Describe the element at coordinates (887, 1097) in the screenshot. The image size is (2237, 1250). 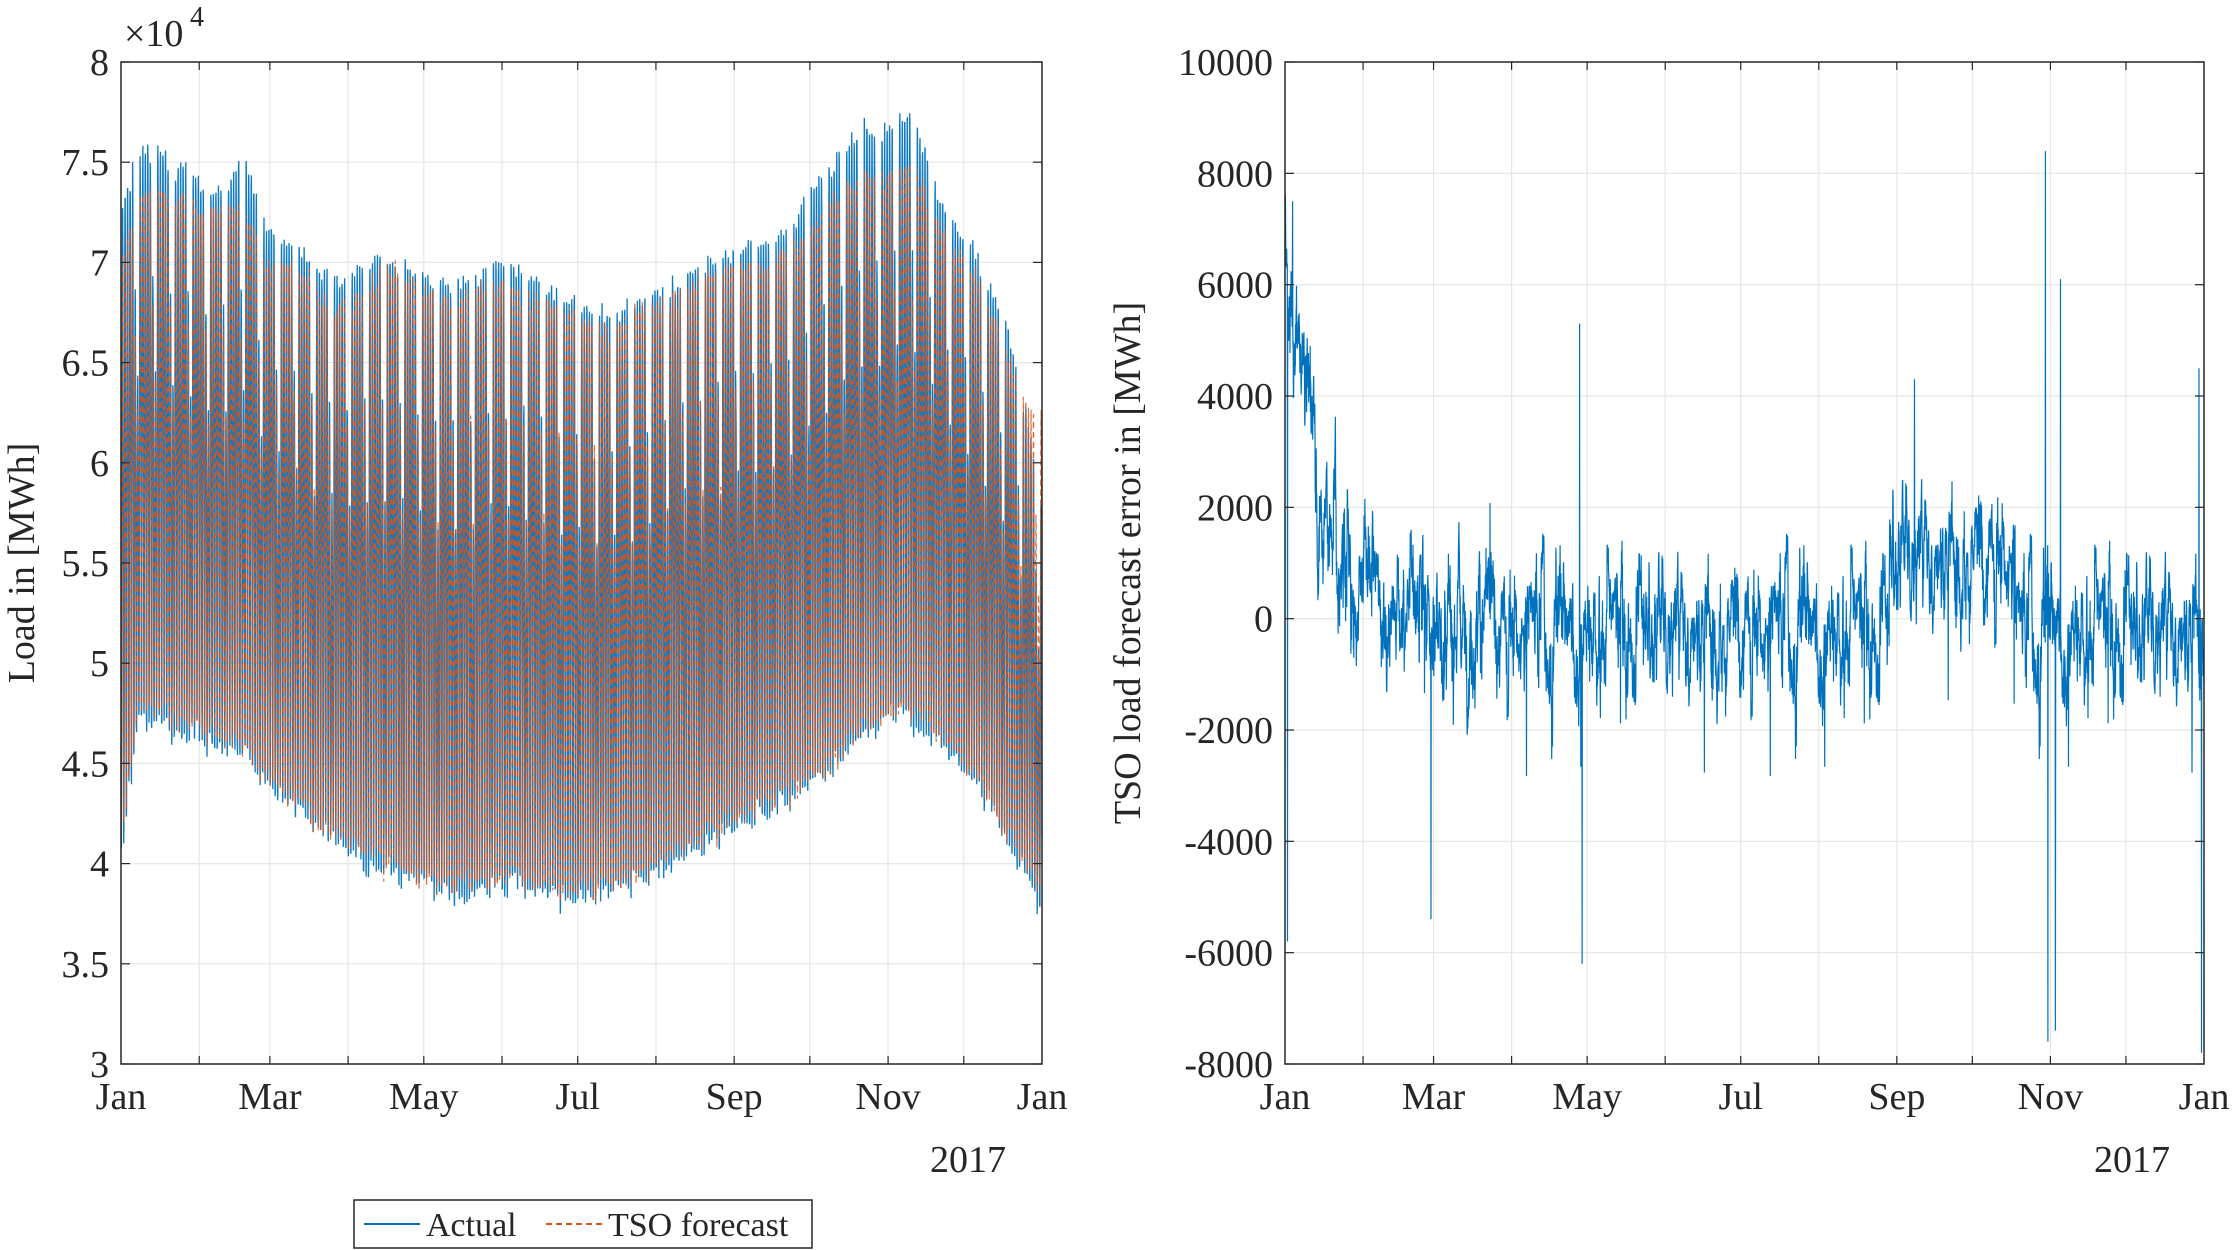
I see `L-x-tick-label: Nov` at that location.